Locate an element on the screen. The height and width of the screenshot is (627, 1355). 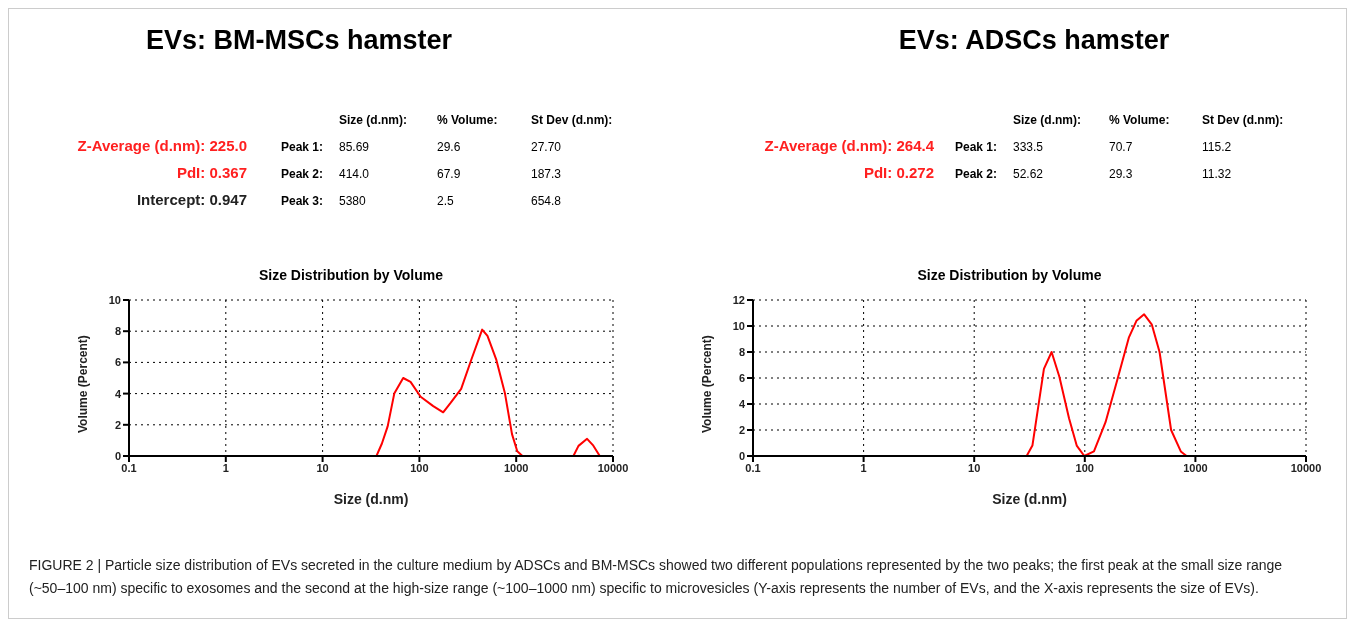
text: Peak 3: is located at coordinates (302, 201).